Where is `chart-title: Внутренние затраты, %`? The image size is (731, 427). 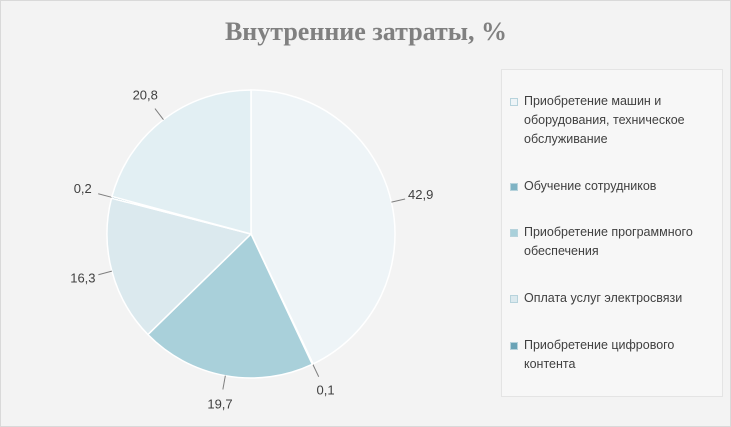
chart-title: Внутренние затраты, % is located at coordinates (366, 31).